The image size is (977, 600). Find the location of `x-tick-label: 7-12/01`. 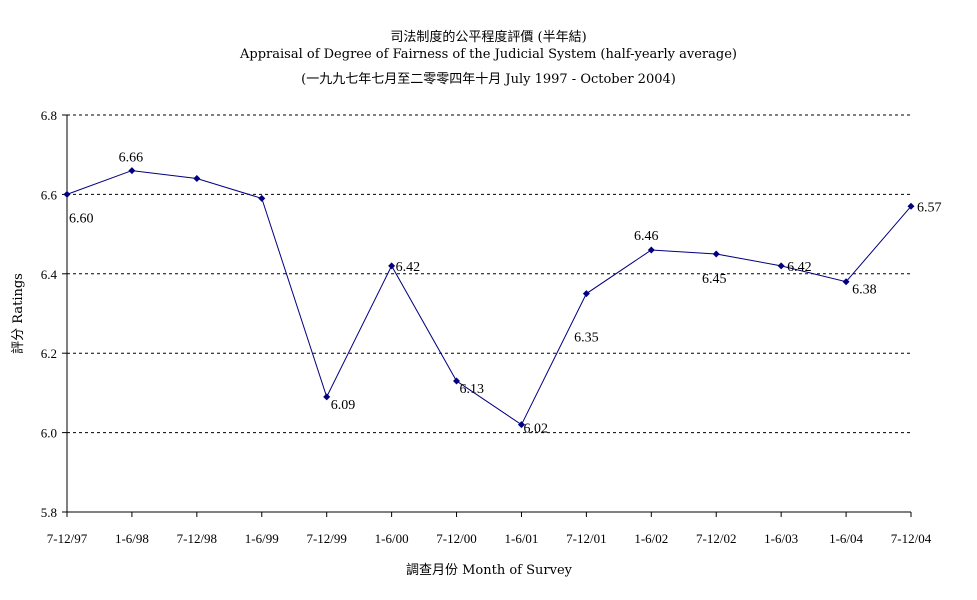

x-tick-label: 7-12/01 is located at coordinates (586, 538).